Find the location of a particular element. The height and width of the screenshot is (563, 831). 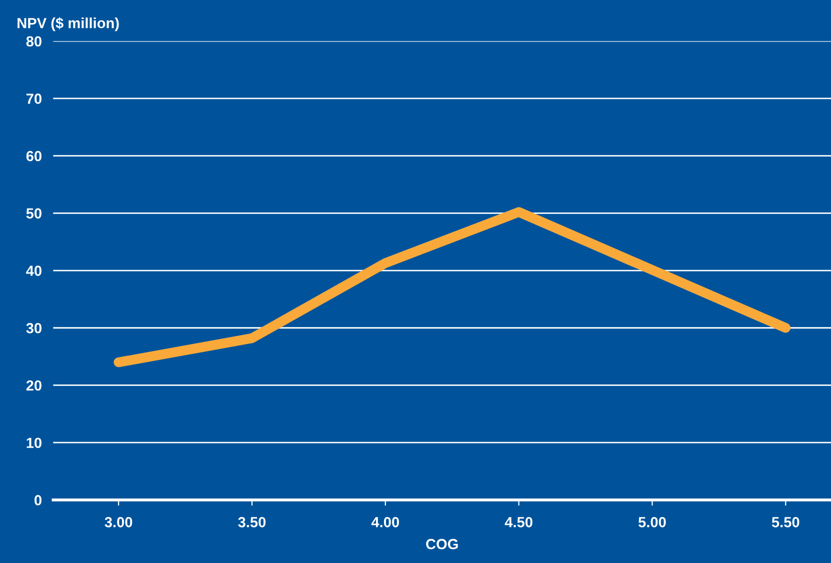

y-tick-label: 0 is located at coordinates (38, 500).